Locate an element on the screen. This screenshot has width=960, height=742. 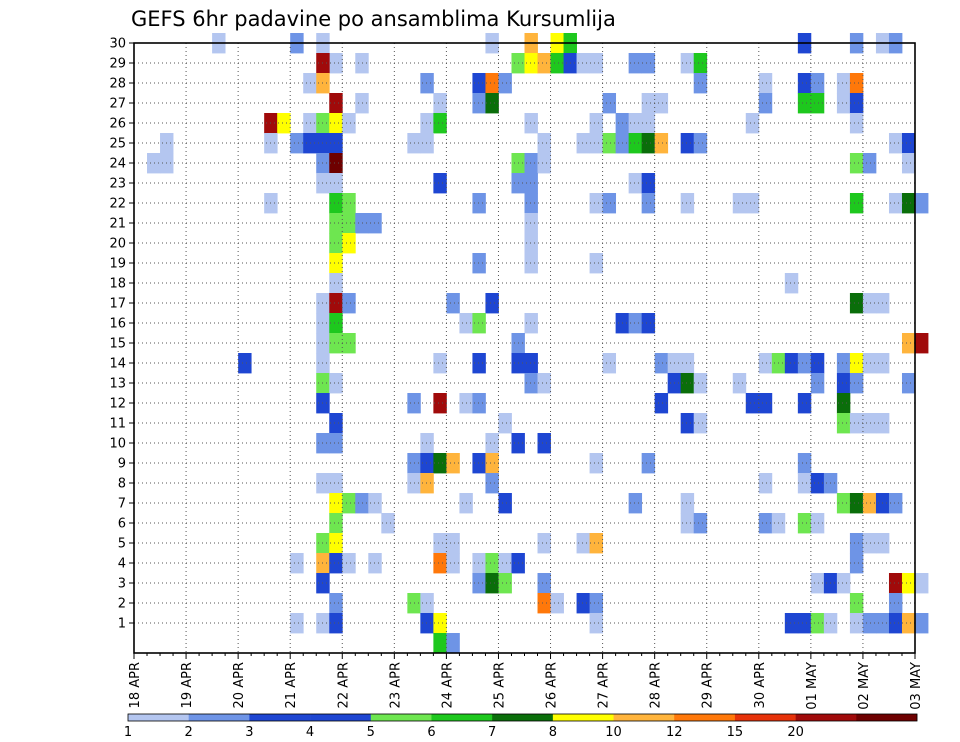
colorbar: 1 2 3 4 5 6 7 8 10 12 15 20 is located at coordinates (521, 726).